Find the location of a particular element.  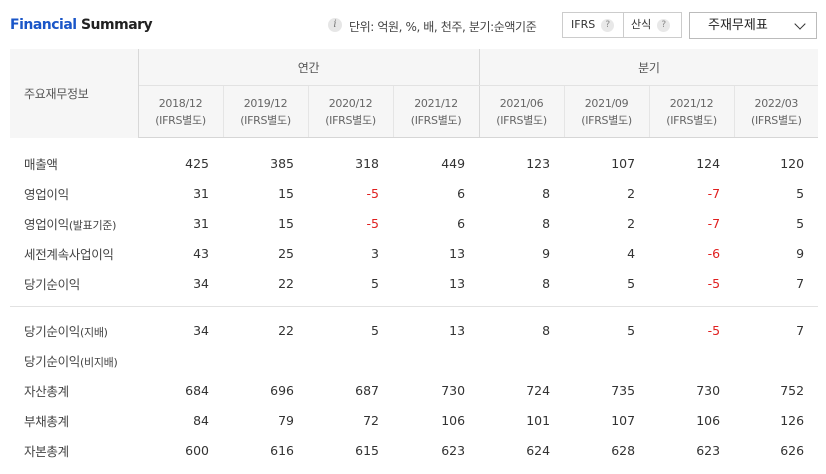

value-cell: 616 is located at coordinates (282, 450).